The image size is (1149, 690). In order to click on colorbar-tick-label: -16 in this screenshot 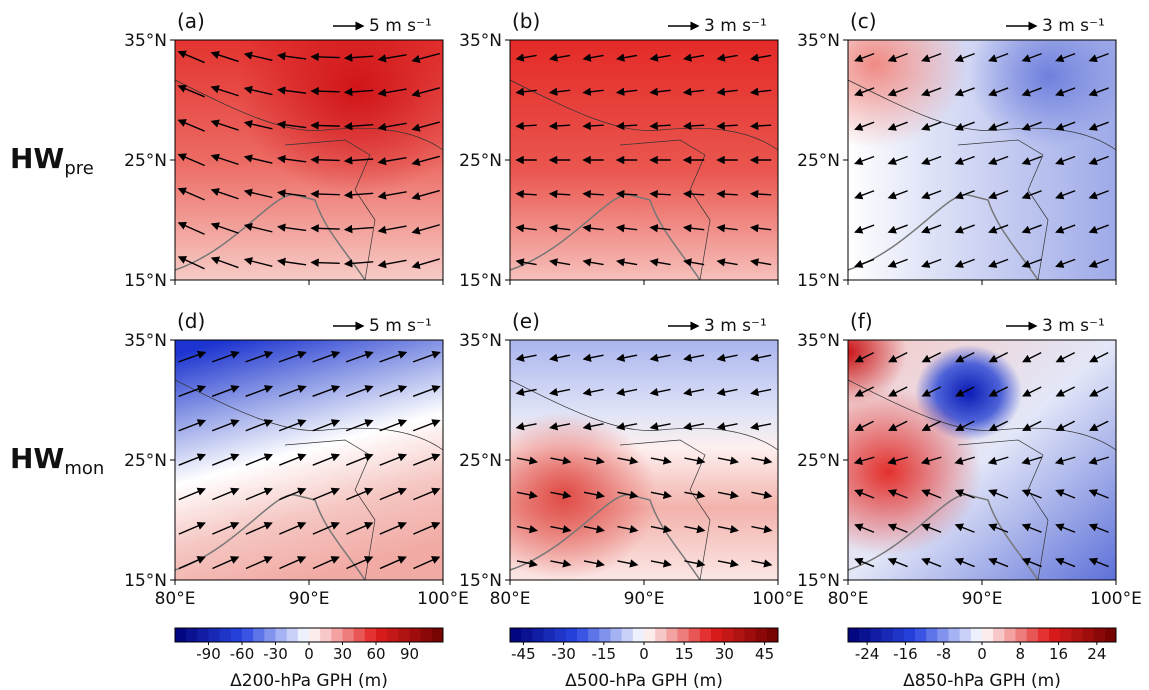, I will do `click(905, 654)`.